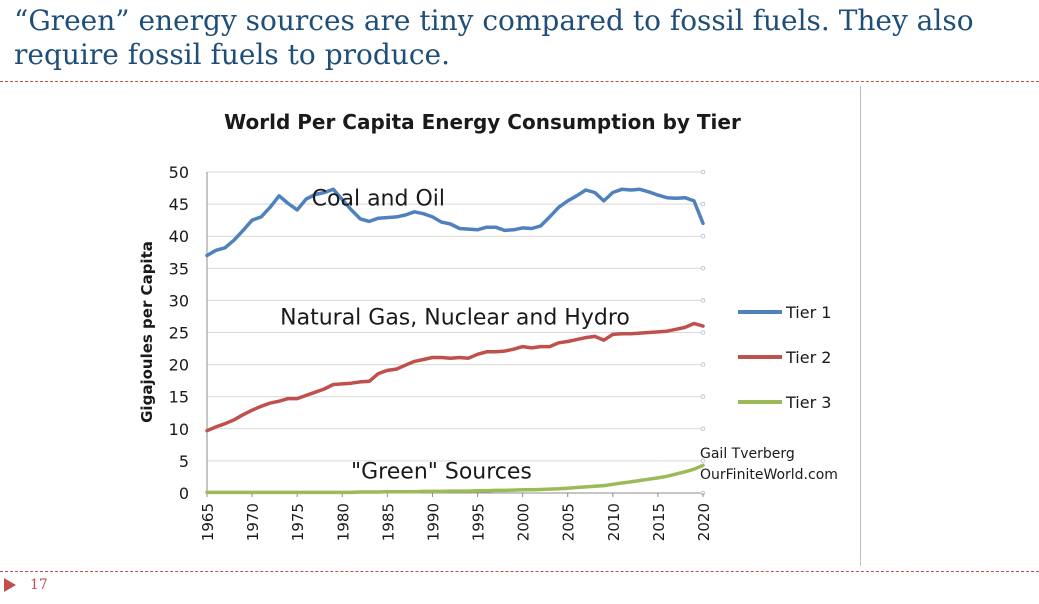 This screenshot has width=1039, height=604. I want to click on x-tick-label: 2000, so click(524, 522).